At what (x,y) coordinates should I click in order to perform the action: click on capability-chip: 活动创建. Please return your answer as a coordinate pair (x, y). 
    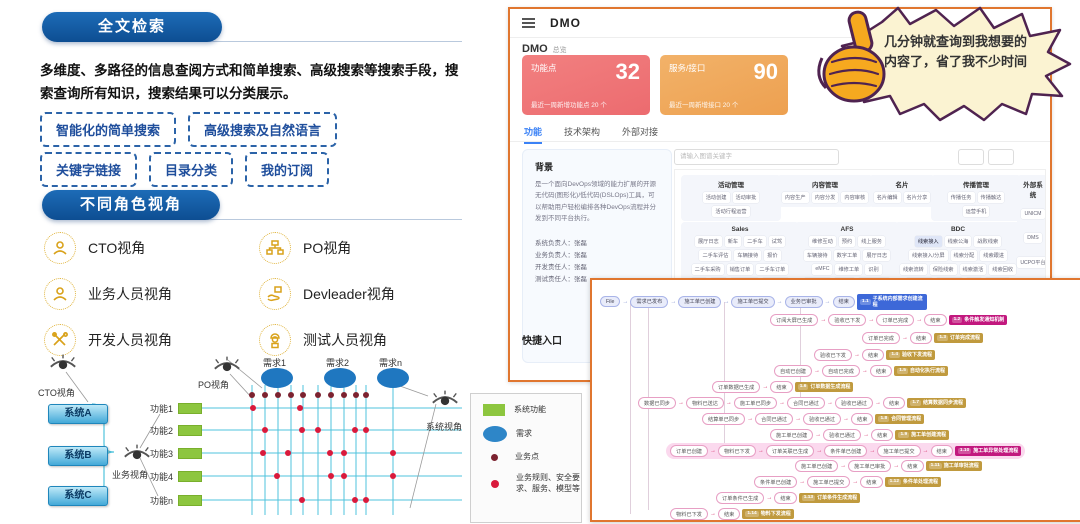
    Looking at the image, I should click on (716, 197).